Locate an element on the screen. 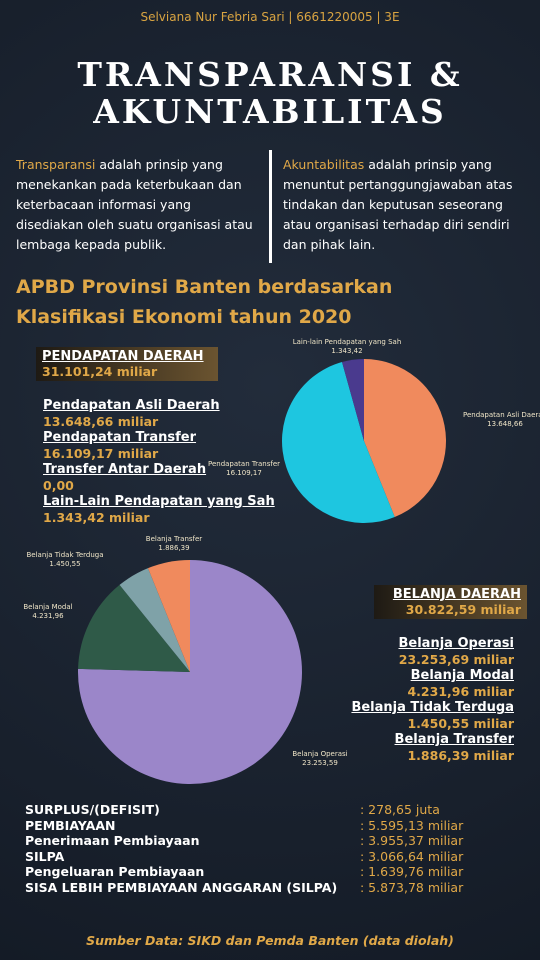  summary-row: PEMBIAYAAN : 5.595,13 miliar is located at coordinates (260, 826).